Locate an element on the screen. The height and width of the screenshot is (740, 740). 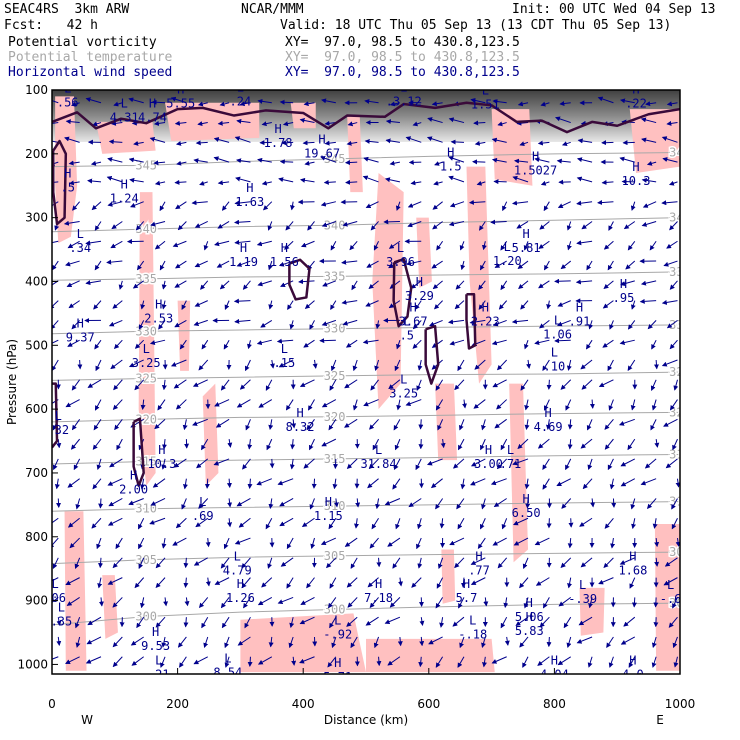
extremum-value: 5.7 is located at coordinates (467, 598).